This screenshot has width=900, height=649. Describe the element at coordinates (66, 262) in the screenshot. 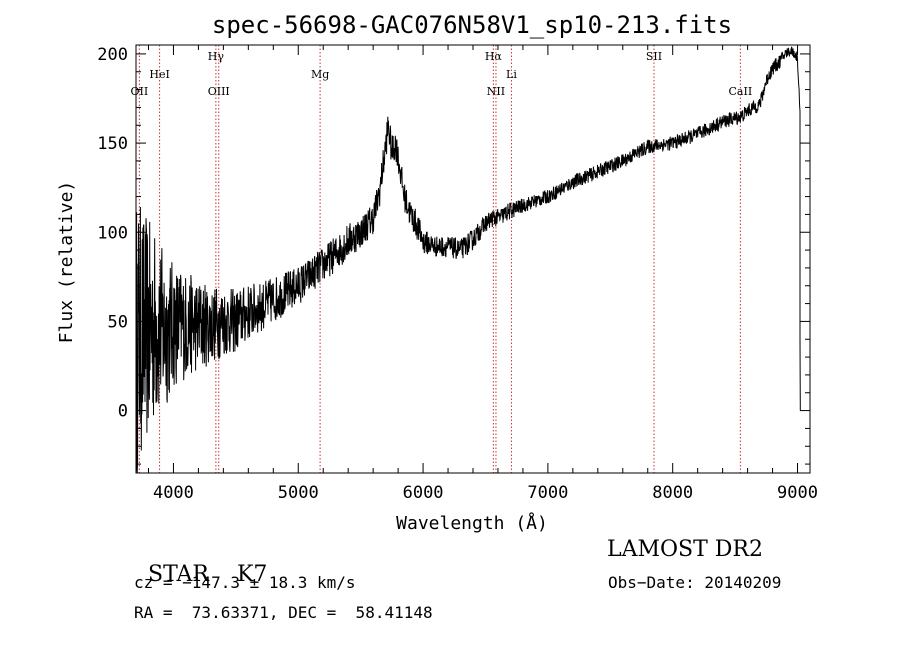

I see `y-axis-label: Flux (relative)` at that location.